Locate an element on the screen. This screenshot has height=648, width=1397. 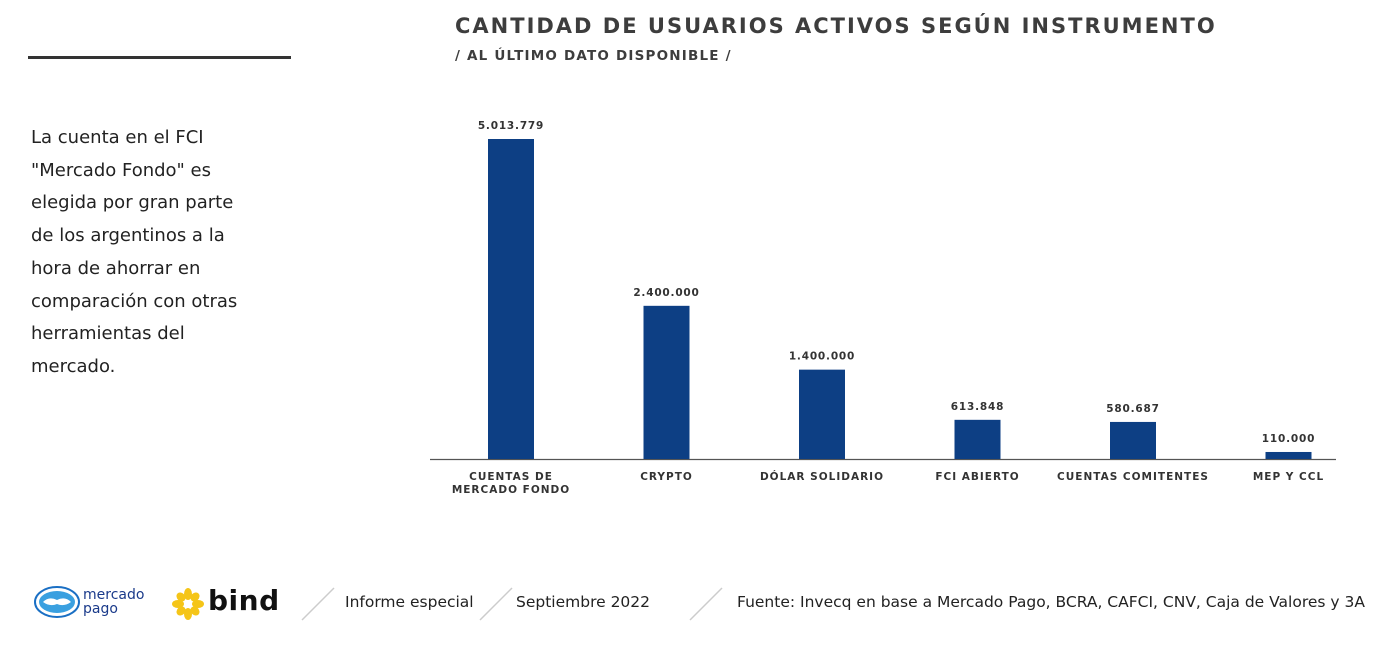
category-label: DÓLAR SOLIDARIO is located at coordinates (822, 476).